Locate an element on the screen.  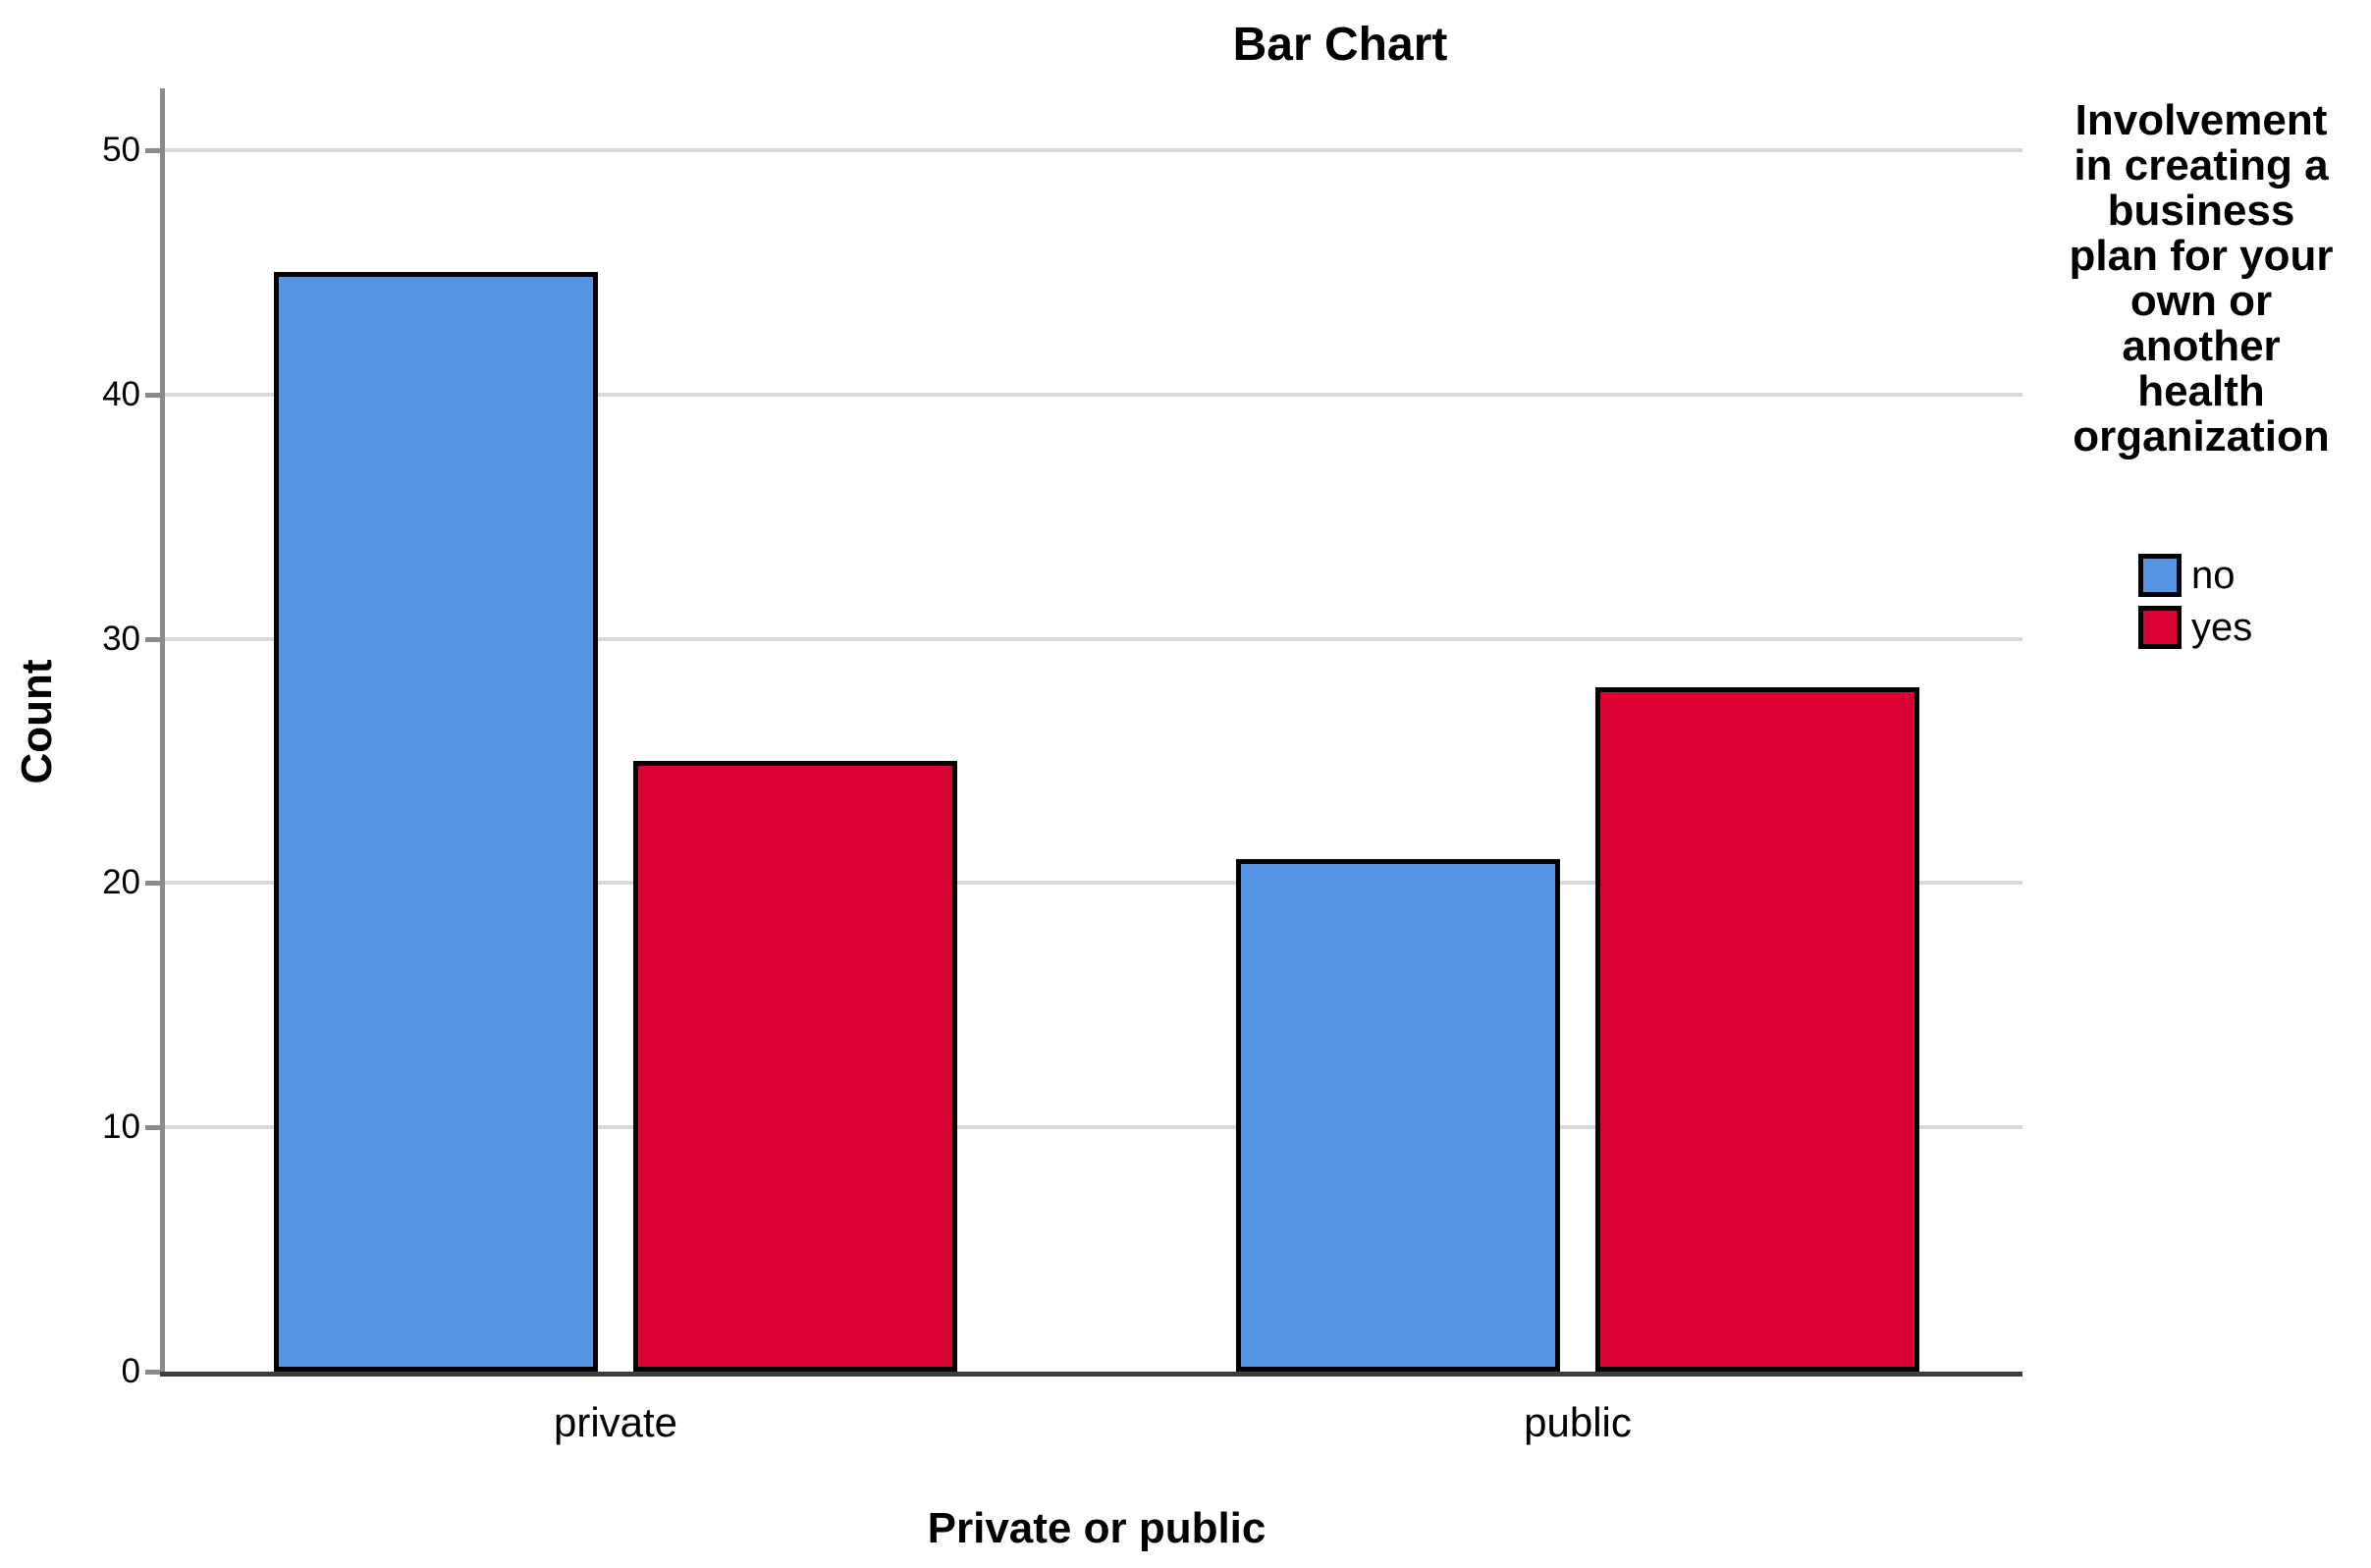
legend-title-line-6: health is located at coordinates (2201, 391).